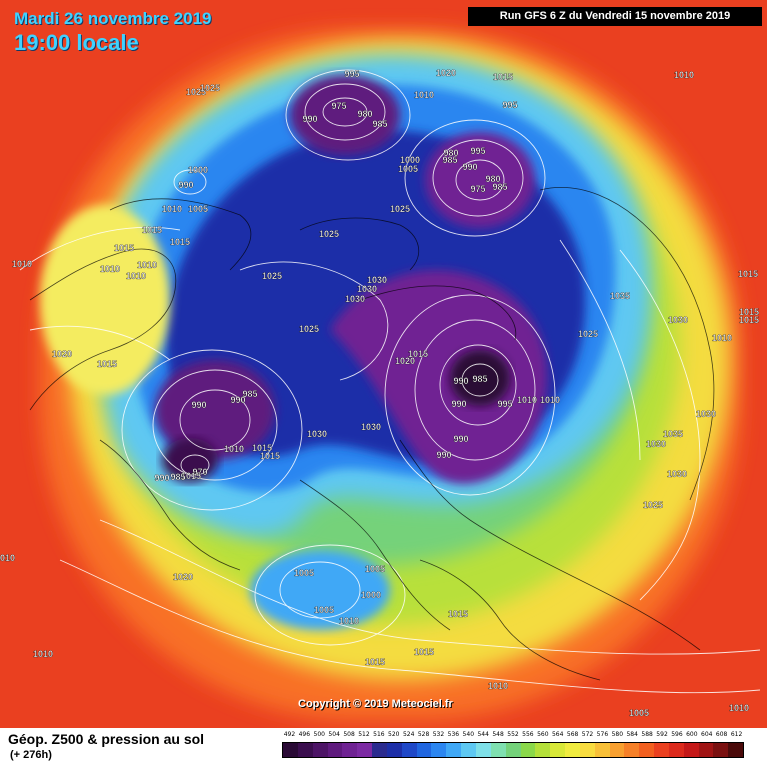  I want to click on color-scale-label: 500, so click(319, 734).